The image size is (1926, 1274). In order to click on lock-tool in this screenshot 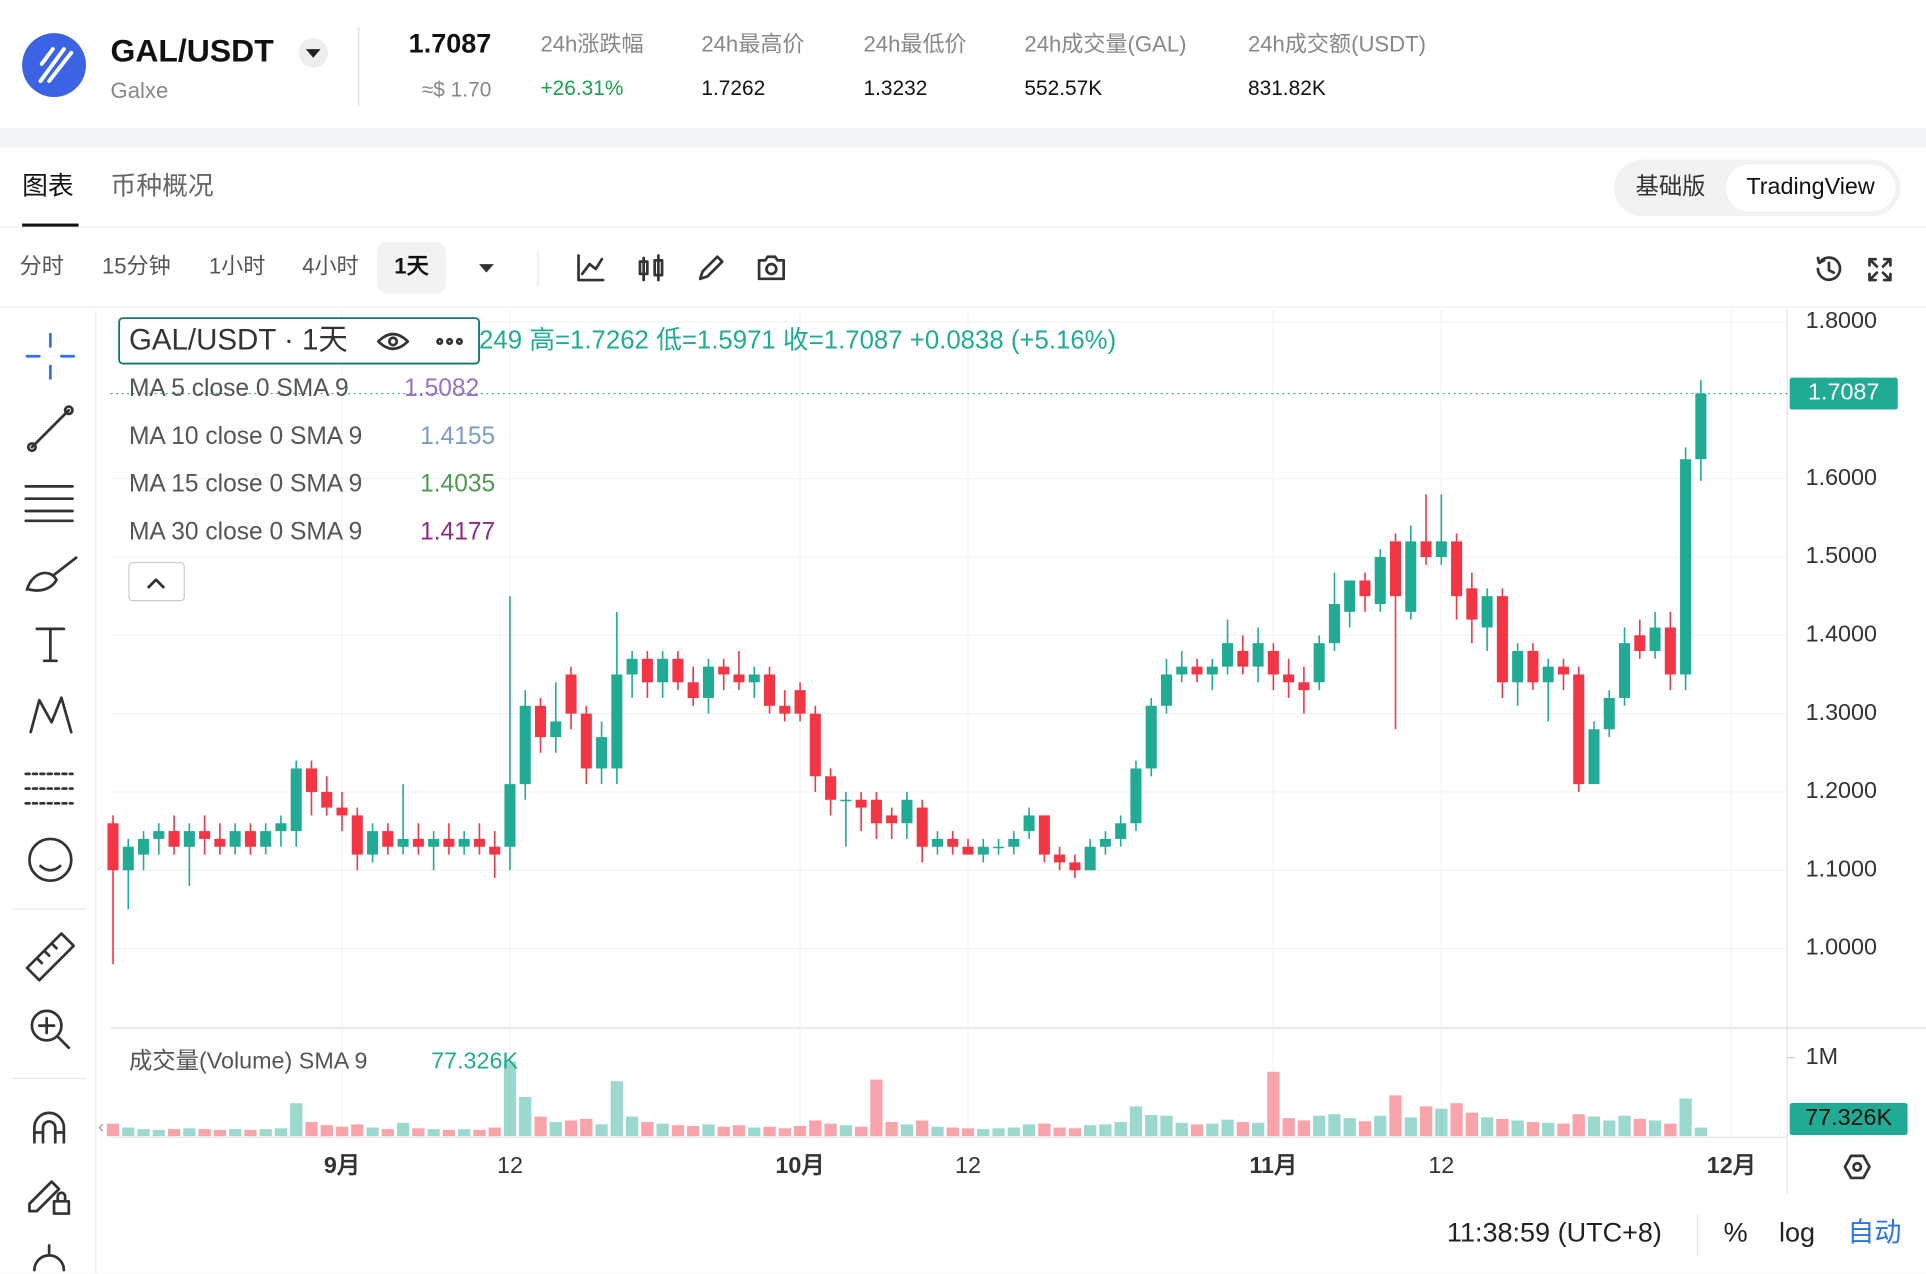, I will do `click(49, 1197)`.